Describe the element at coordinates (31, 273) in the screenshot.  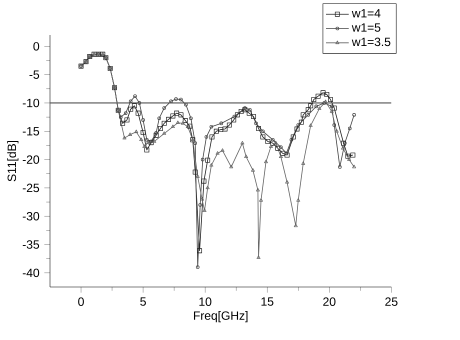
I see `y-tick-label: -40` at that location.